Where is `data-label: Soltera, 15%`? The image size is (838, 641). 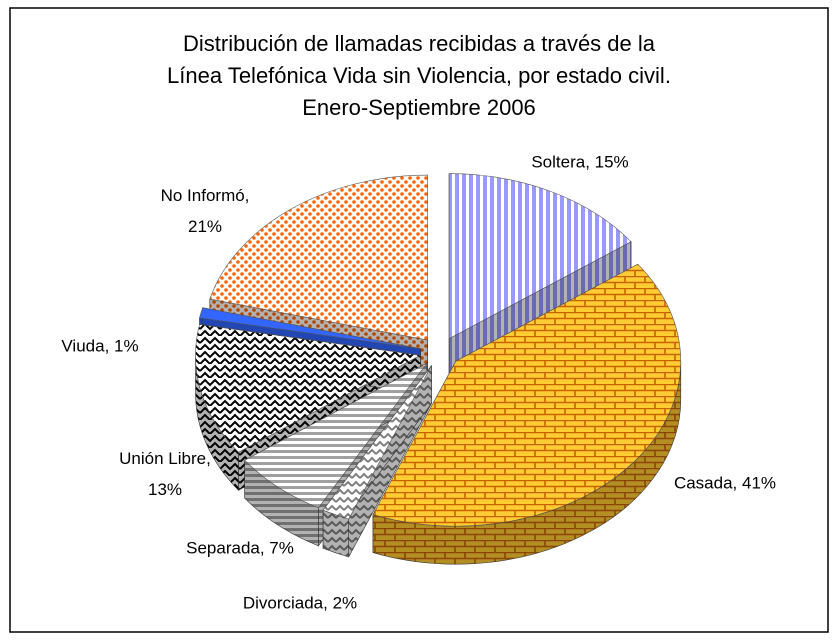
data-label: Soltera, 15% is located at coordinates (579, 161).